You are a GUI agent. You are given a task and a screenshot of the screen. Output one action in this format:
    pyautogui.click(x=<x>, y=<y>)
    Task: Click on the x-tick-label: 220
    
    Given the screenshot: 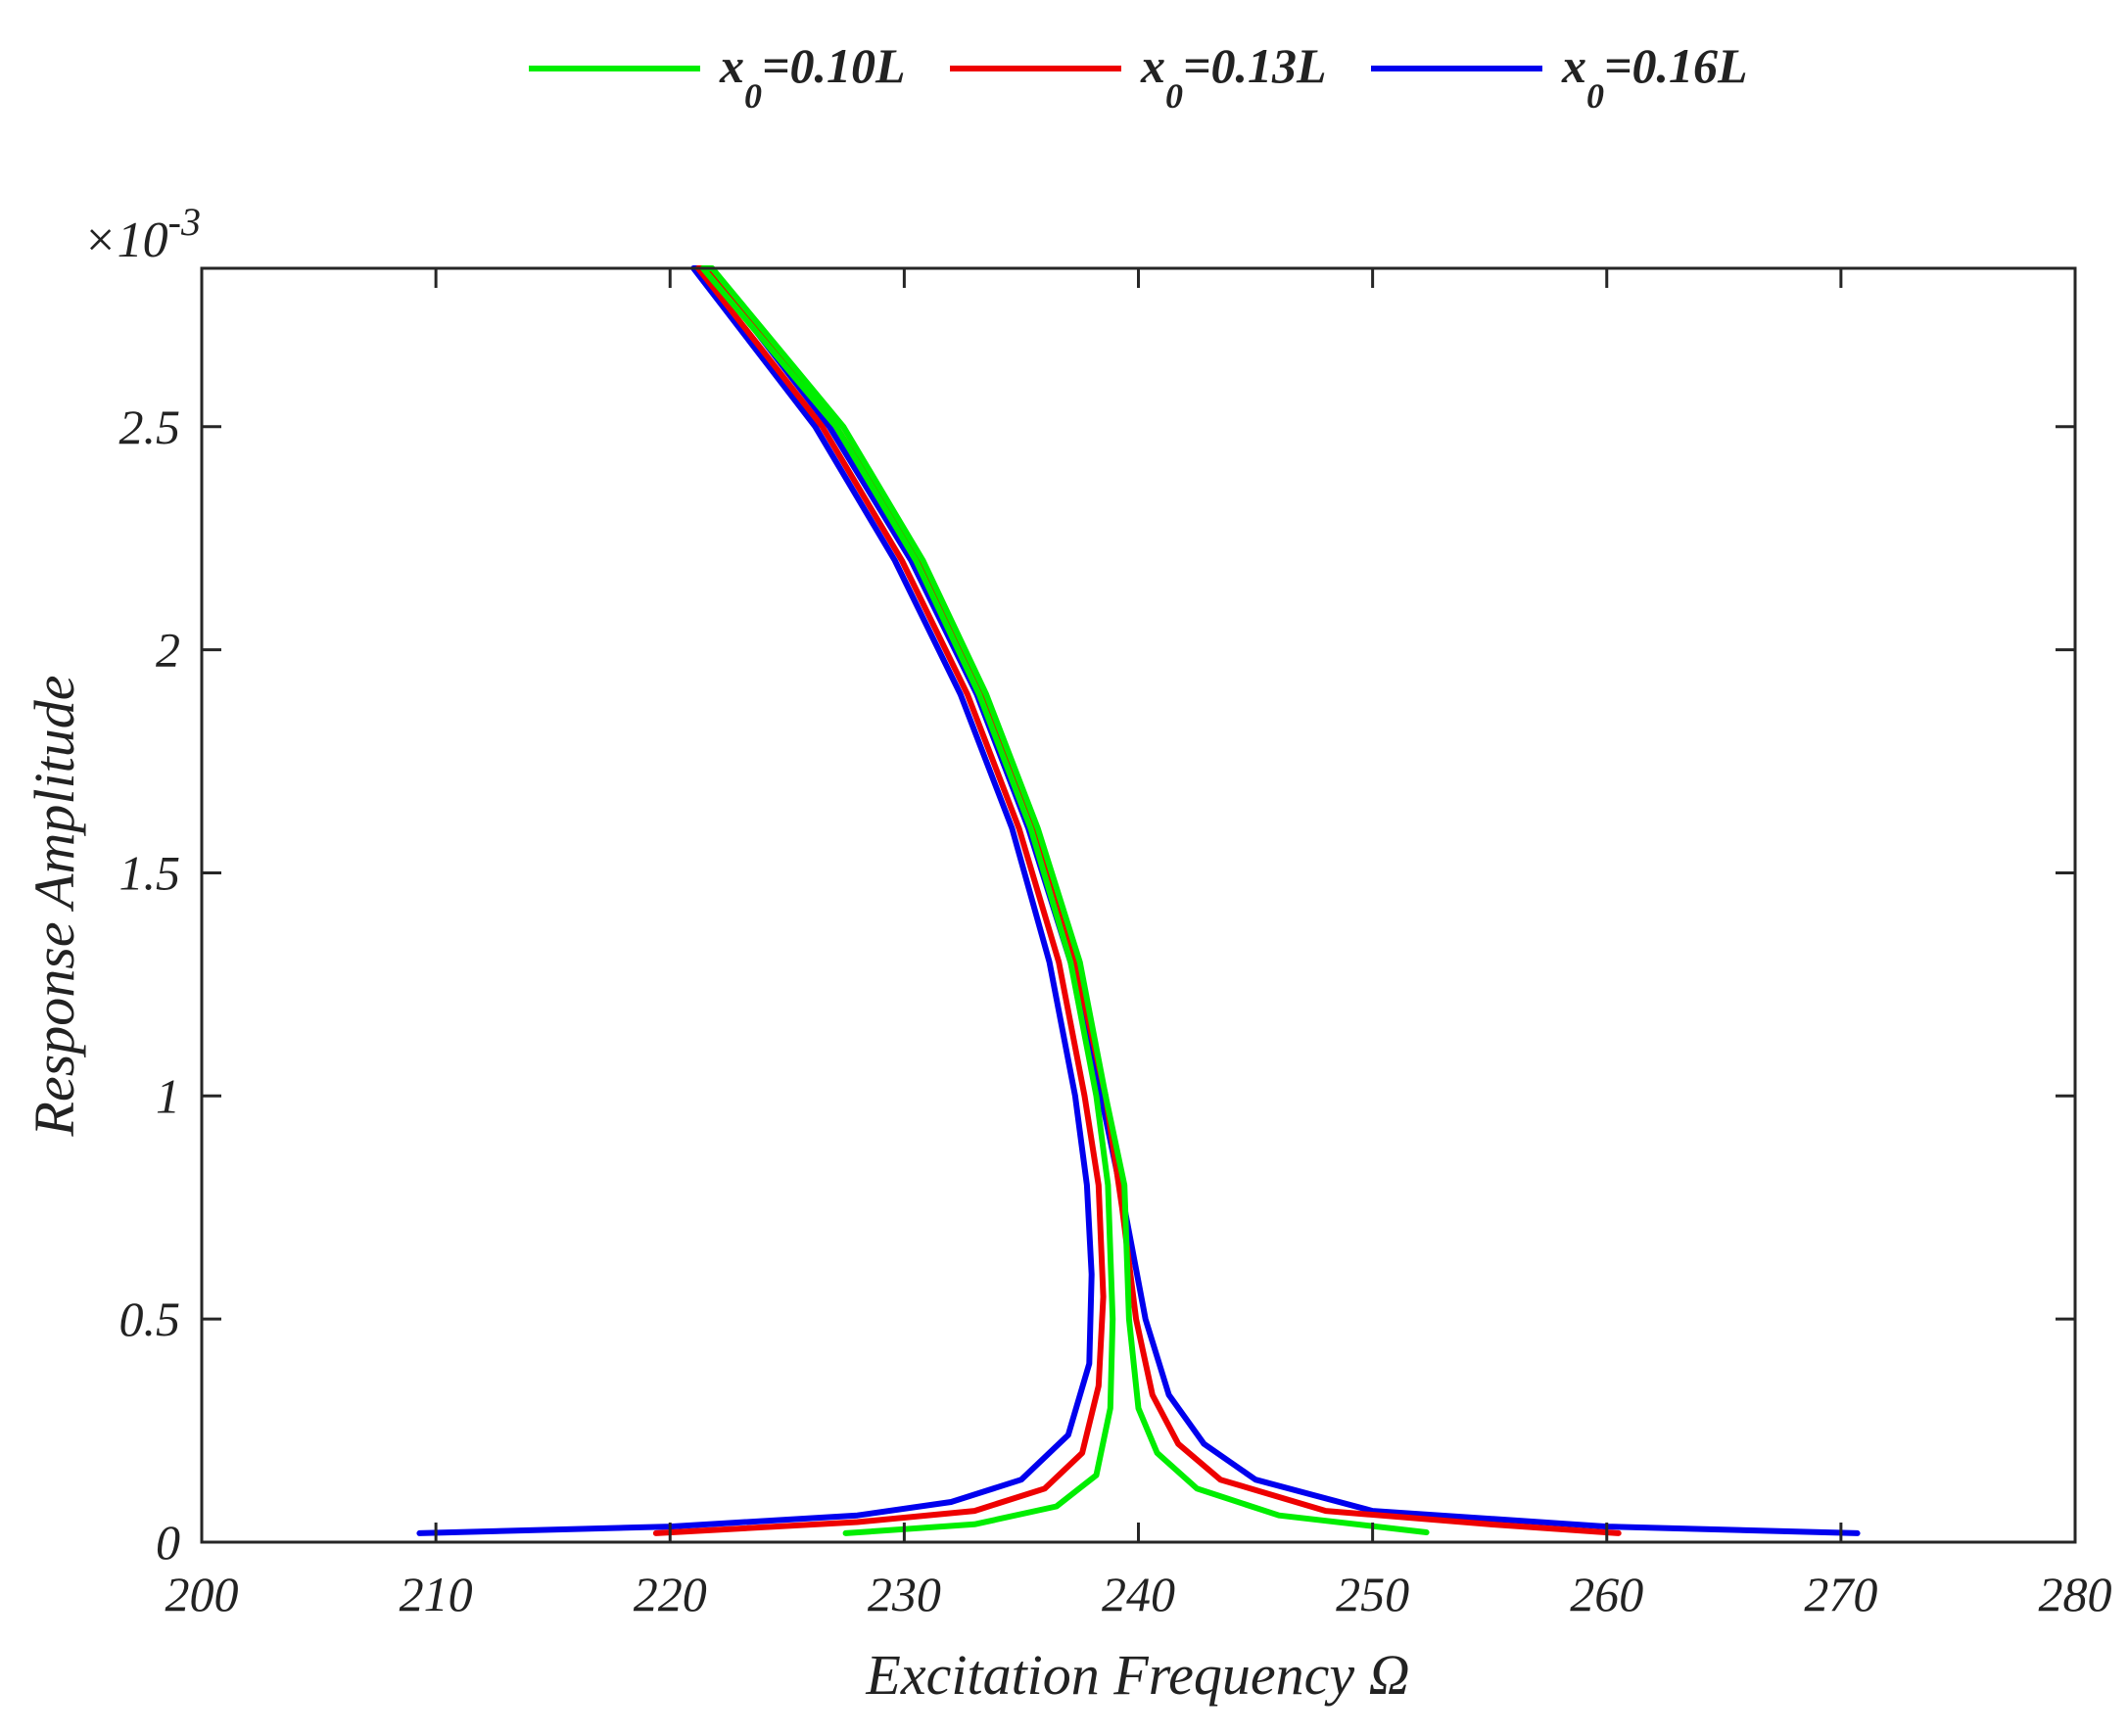 What is the action you would take?
    pyautogui.click(x=670, y=1594)
    